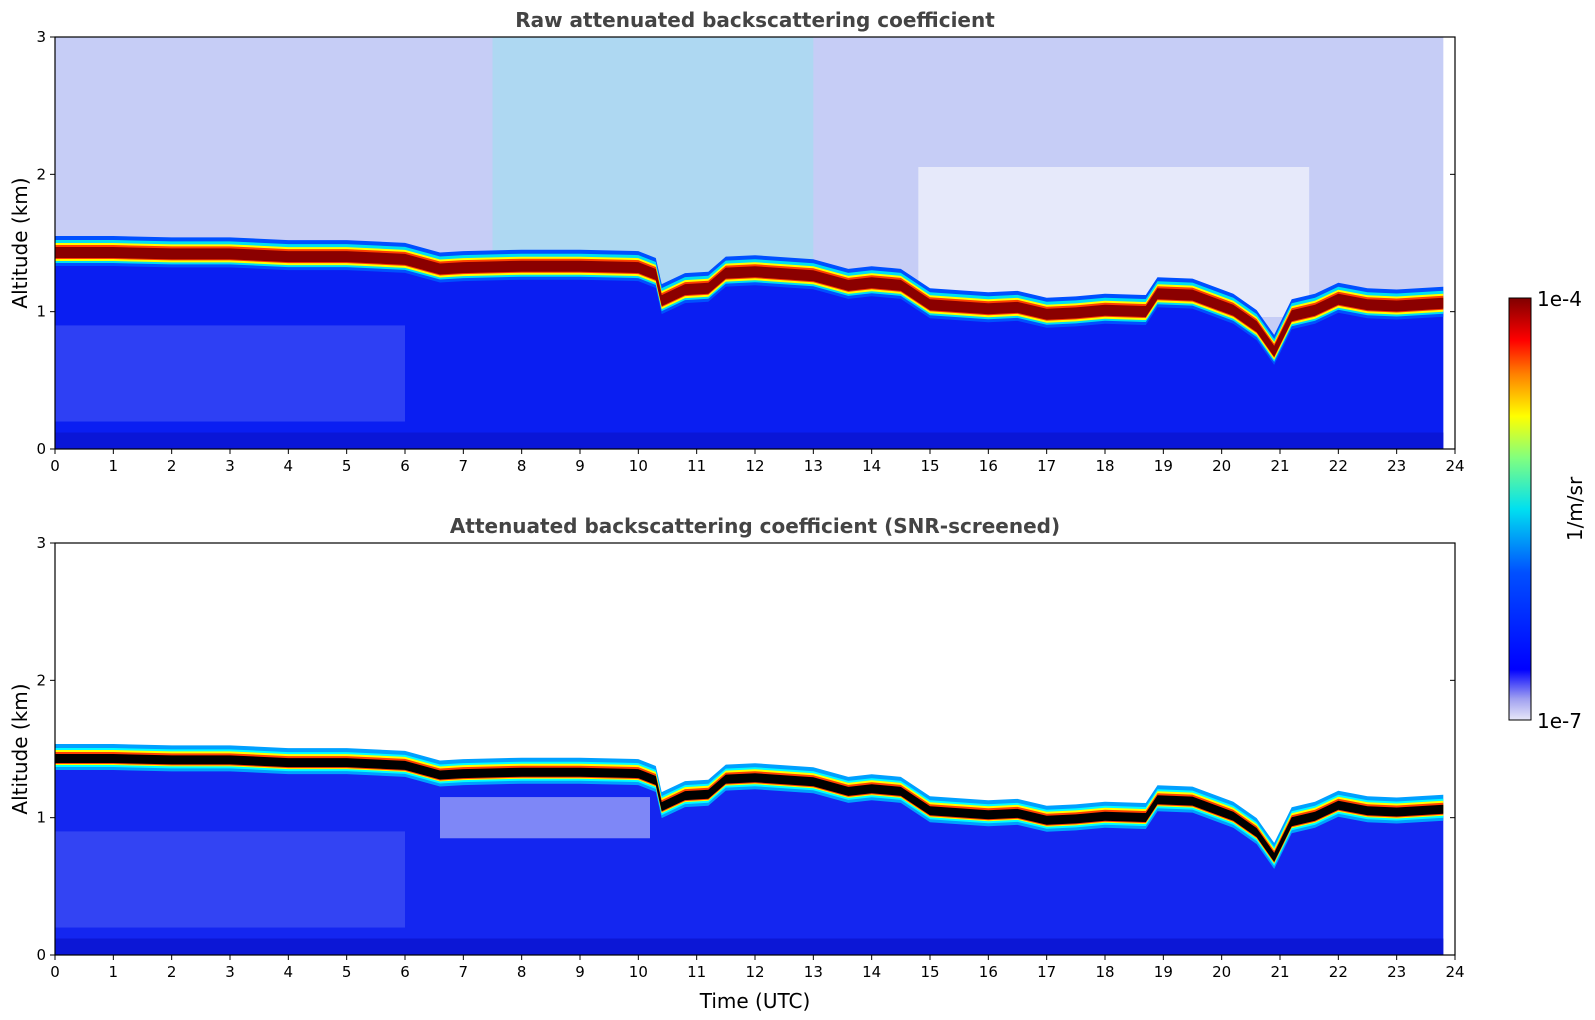  What do you see at coordinates (754, 972) in the screenshot?
I see `panel2-x-tick-label: 12` at bounding box center [754, 972].